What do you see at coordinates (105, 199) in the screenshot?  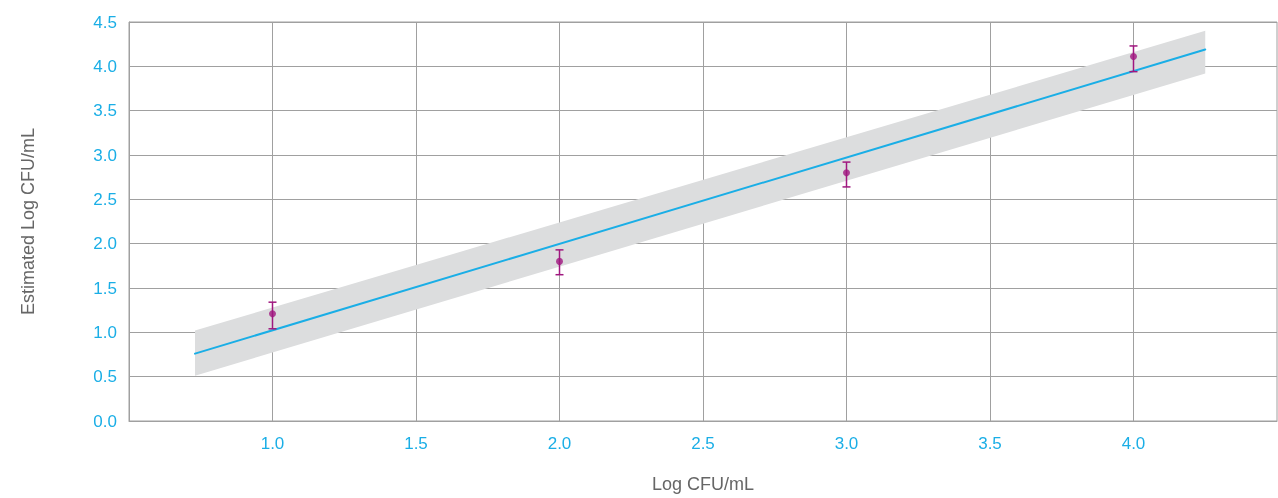 I see `y-tick-label: 2.5` at bounding box center [105, 199].